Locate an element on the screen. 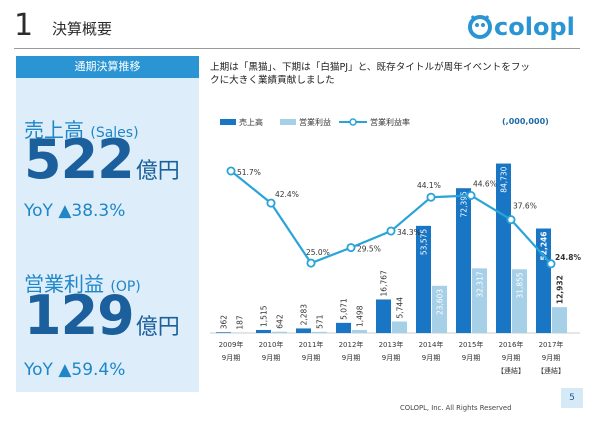  bar-sales-label: 2,283 is located at coordinates (304, 315).